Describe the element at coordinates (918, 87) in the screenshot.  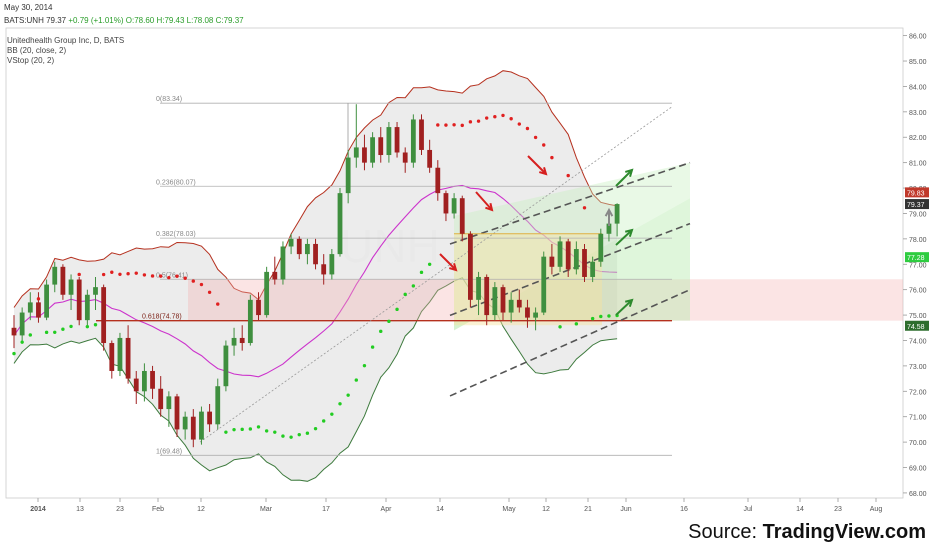
I see `y-tick-label: 84.00` at that location.